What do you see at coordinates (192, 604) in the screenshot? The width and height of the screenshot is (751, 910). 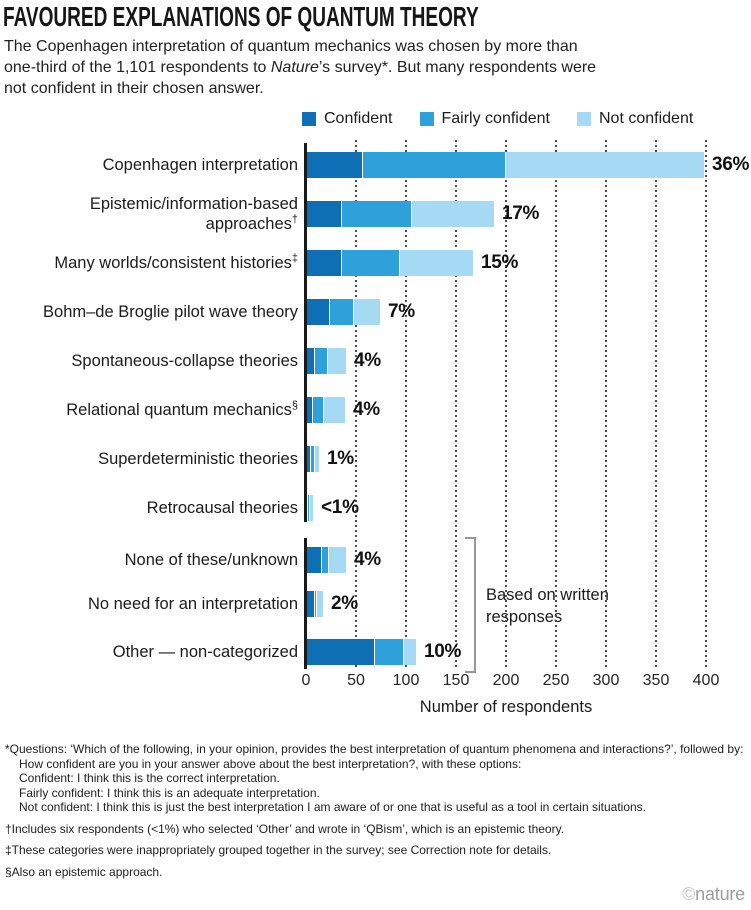 I see `category-label: No need for an interpretation` at bounding box center [192, 604].